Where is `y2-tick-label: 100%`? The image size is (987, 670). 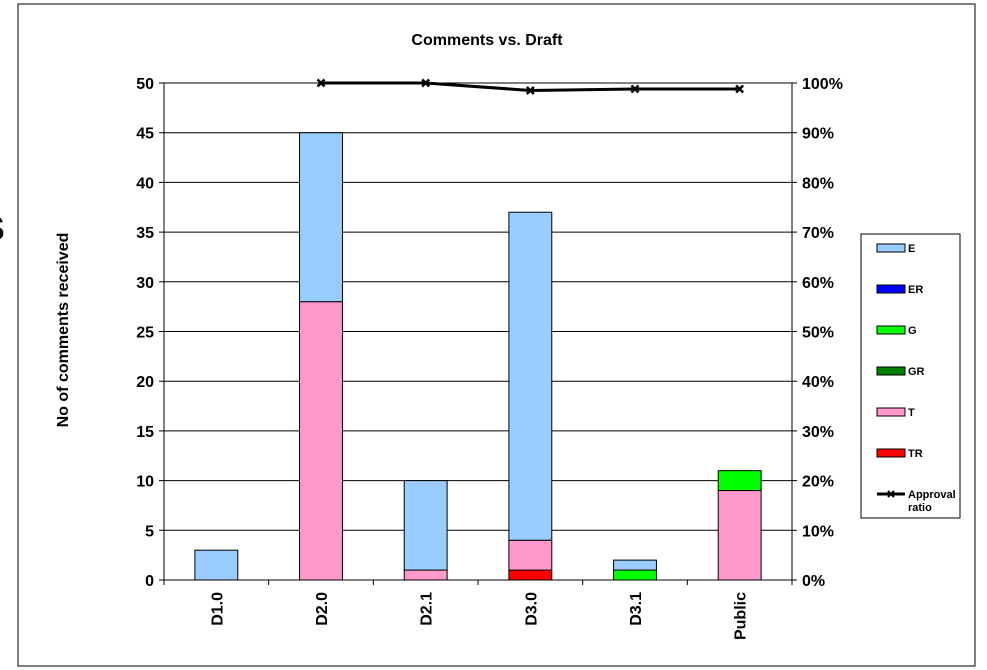
y2-tick-label: 100% is located at coordinates (822, 84).